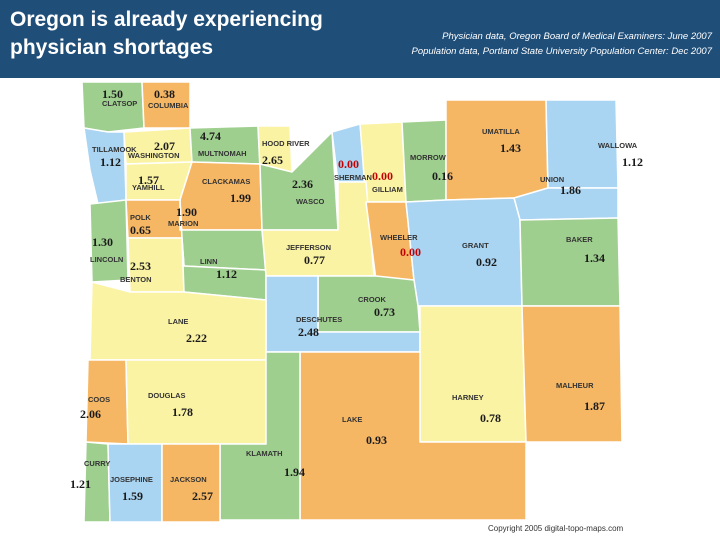 Image resolution: width=720 pixels, height=540 pixels. What do you see at coordinates (209, 261) in the screenshot?
I see `label-linn: LINN` at bounding box center [209, 261].